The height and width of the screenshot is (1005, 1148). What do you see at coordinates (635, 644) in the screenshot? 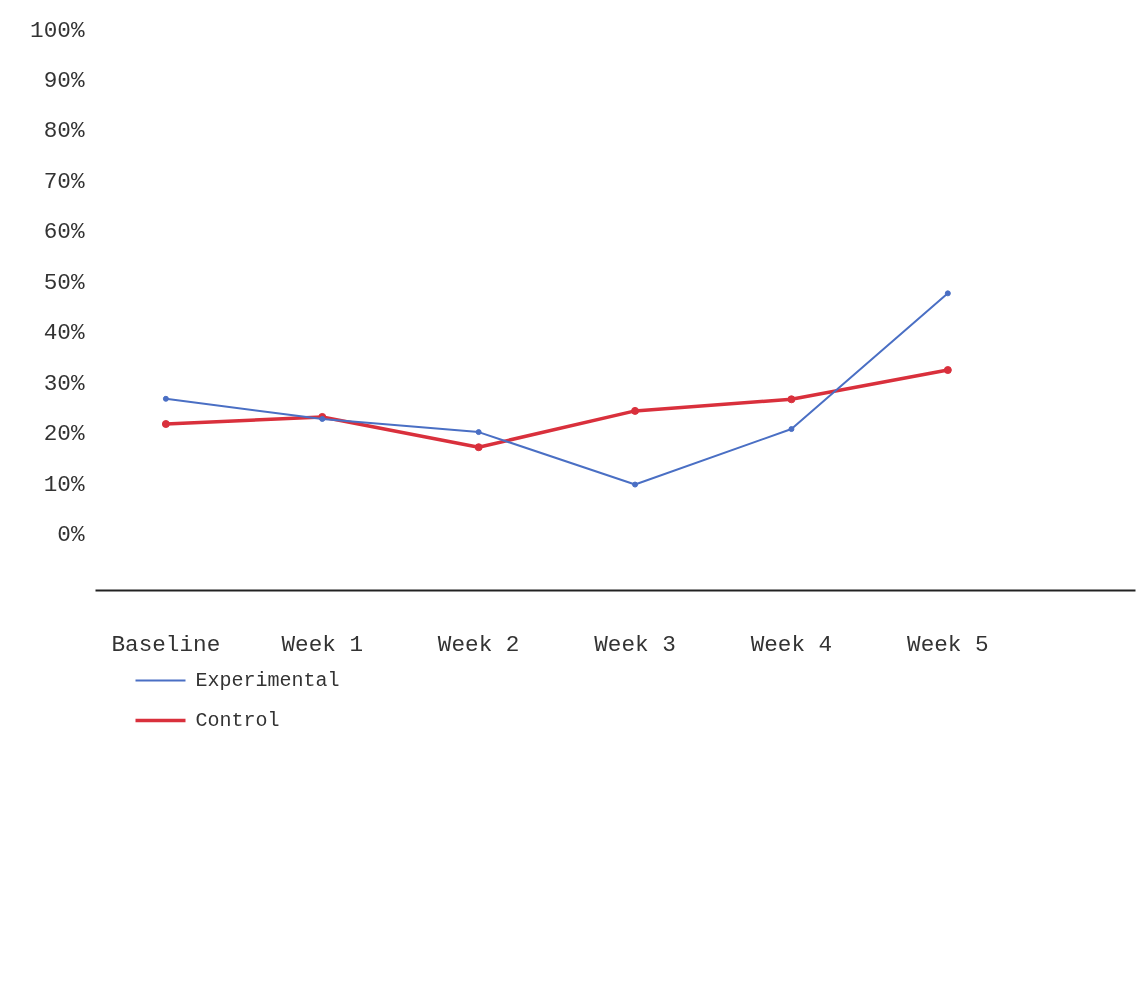
I see `x-tick-label: Week 3` at bounding box center [635, 644].